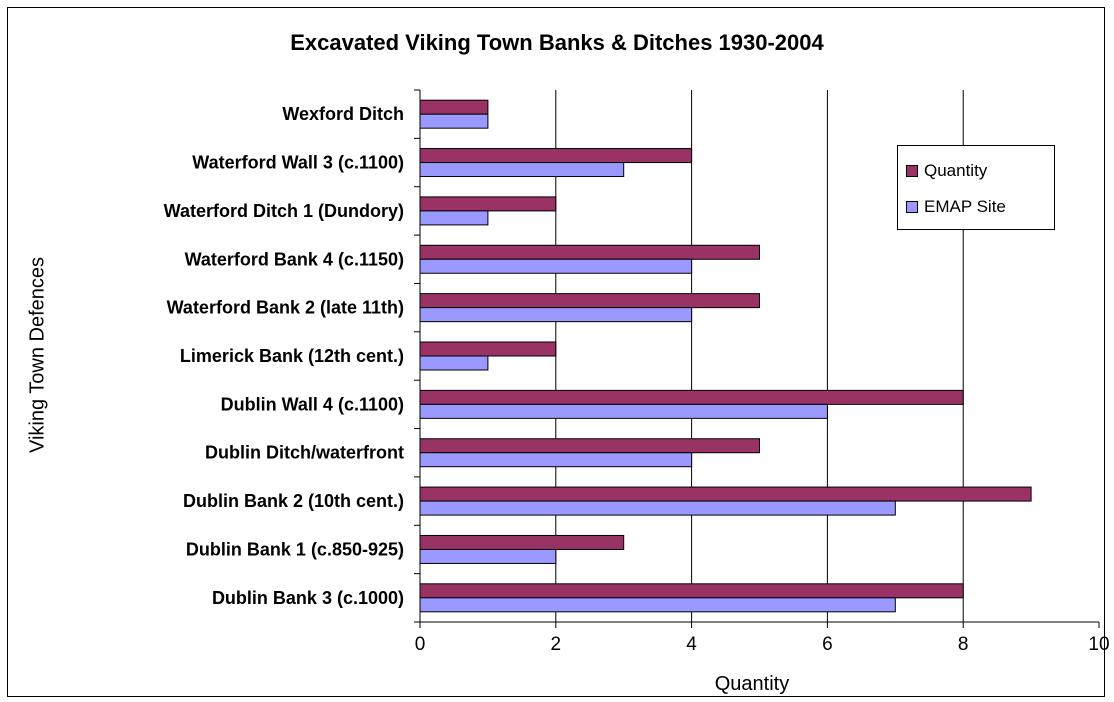 Image resolution: width=1114 pixels, height=702 pixels. I want to click on x-tick-label-4: 4, so click(691, 644).